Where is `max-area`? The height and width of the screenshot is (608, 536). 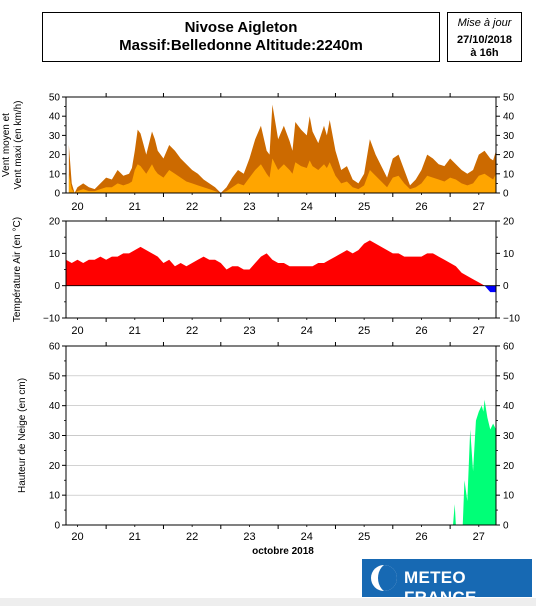 max-area is located at coordinates (282, 148).